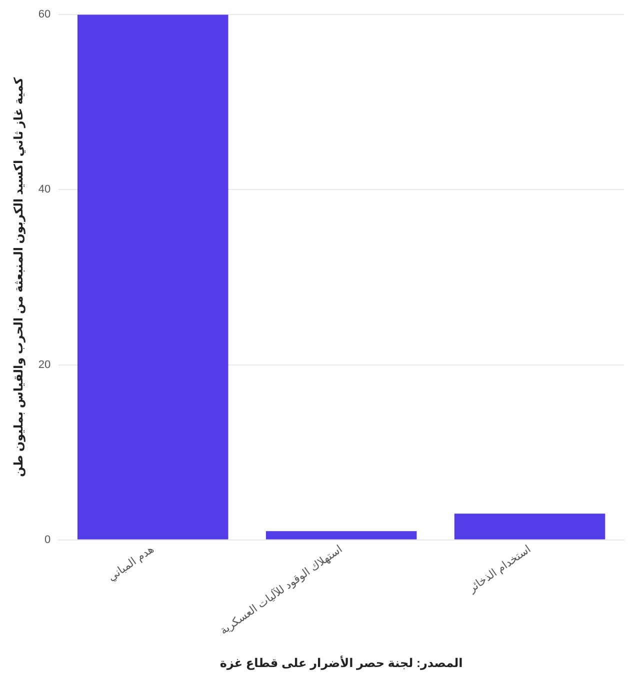  What do you see at coordinates (47, 540) in the screenshot?
I see `y-tick-label: 0` at bounding box center [47, 540].